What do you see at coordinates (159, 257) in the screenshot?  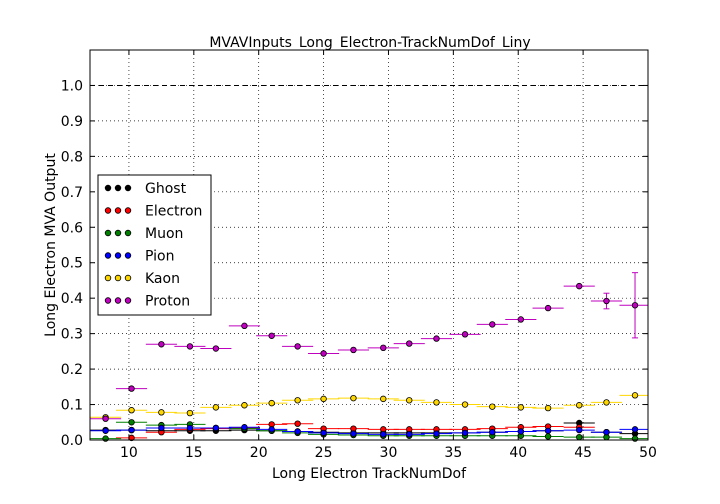 I see `legend-label: Pion` at bounding box center [159, 257].